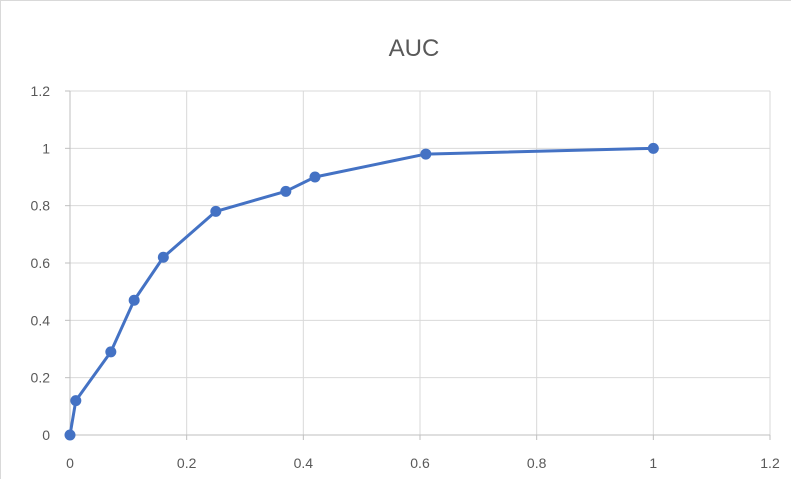 The width and height of the screenshot is (791, 480). I want to click on x-tick-label: 0.4, so click(304, 463).